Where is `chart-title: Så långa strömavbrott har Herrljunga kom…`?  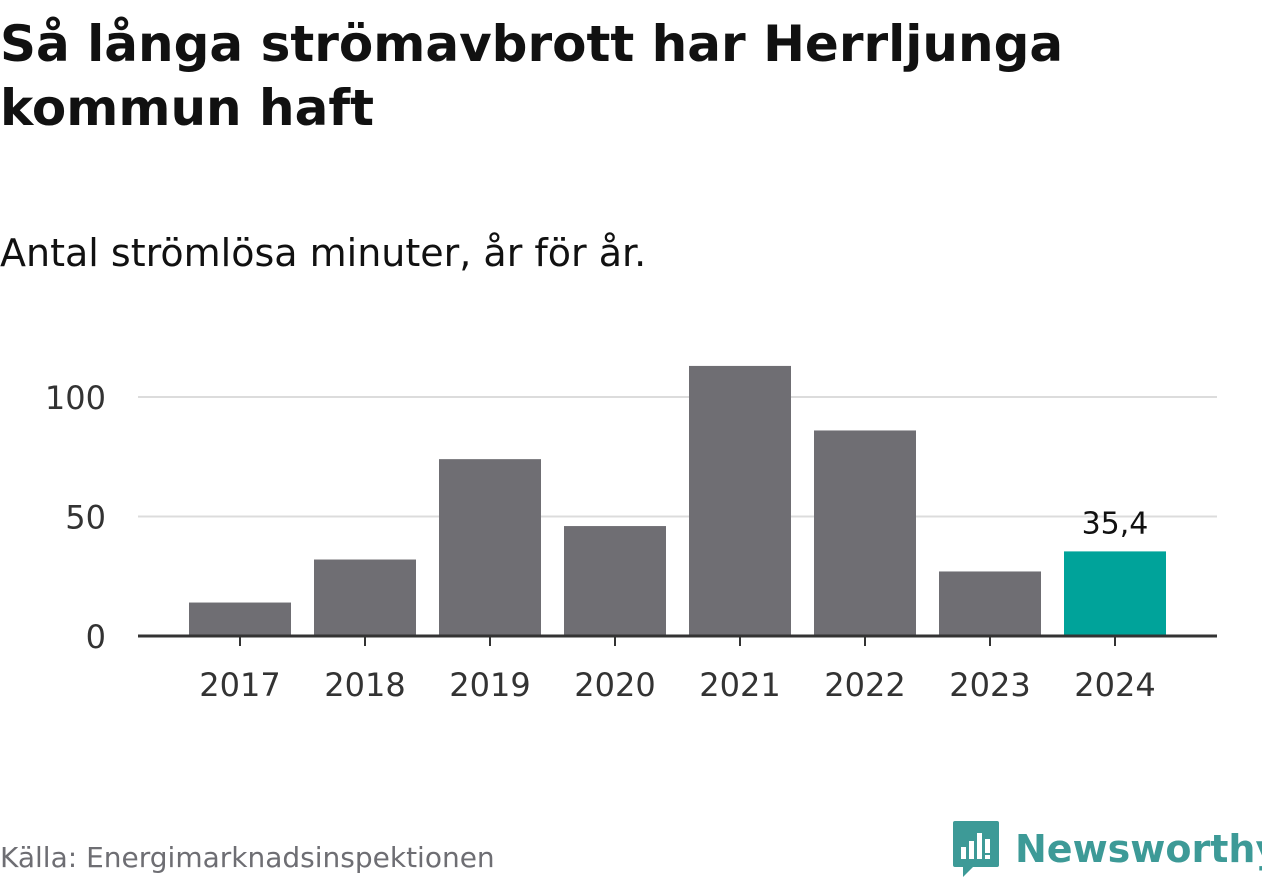 chart-title: Så långa strömavbrott har Herrljunga kom… is located at coordinates (532, 76).